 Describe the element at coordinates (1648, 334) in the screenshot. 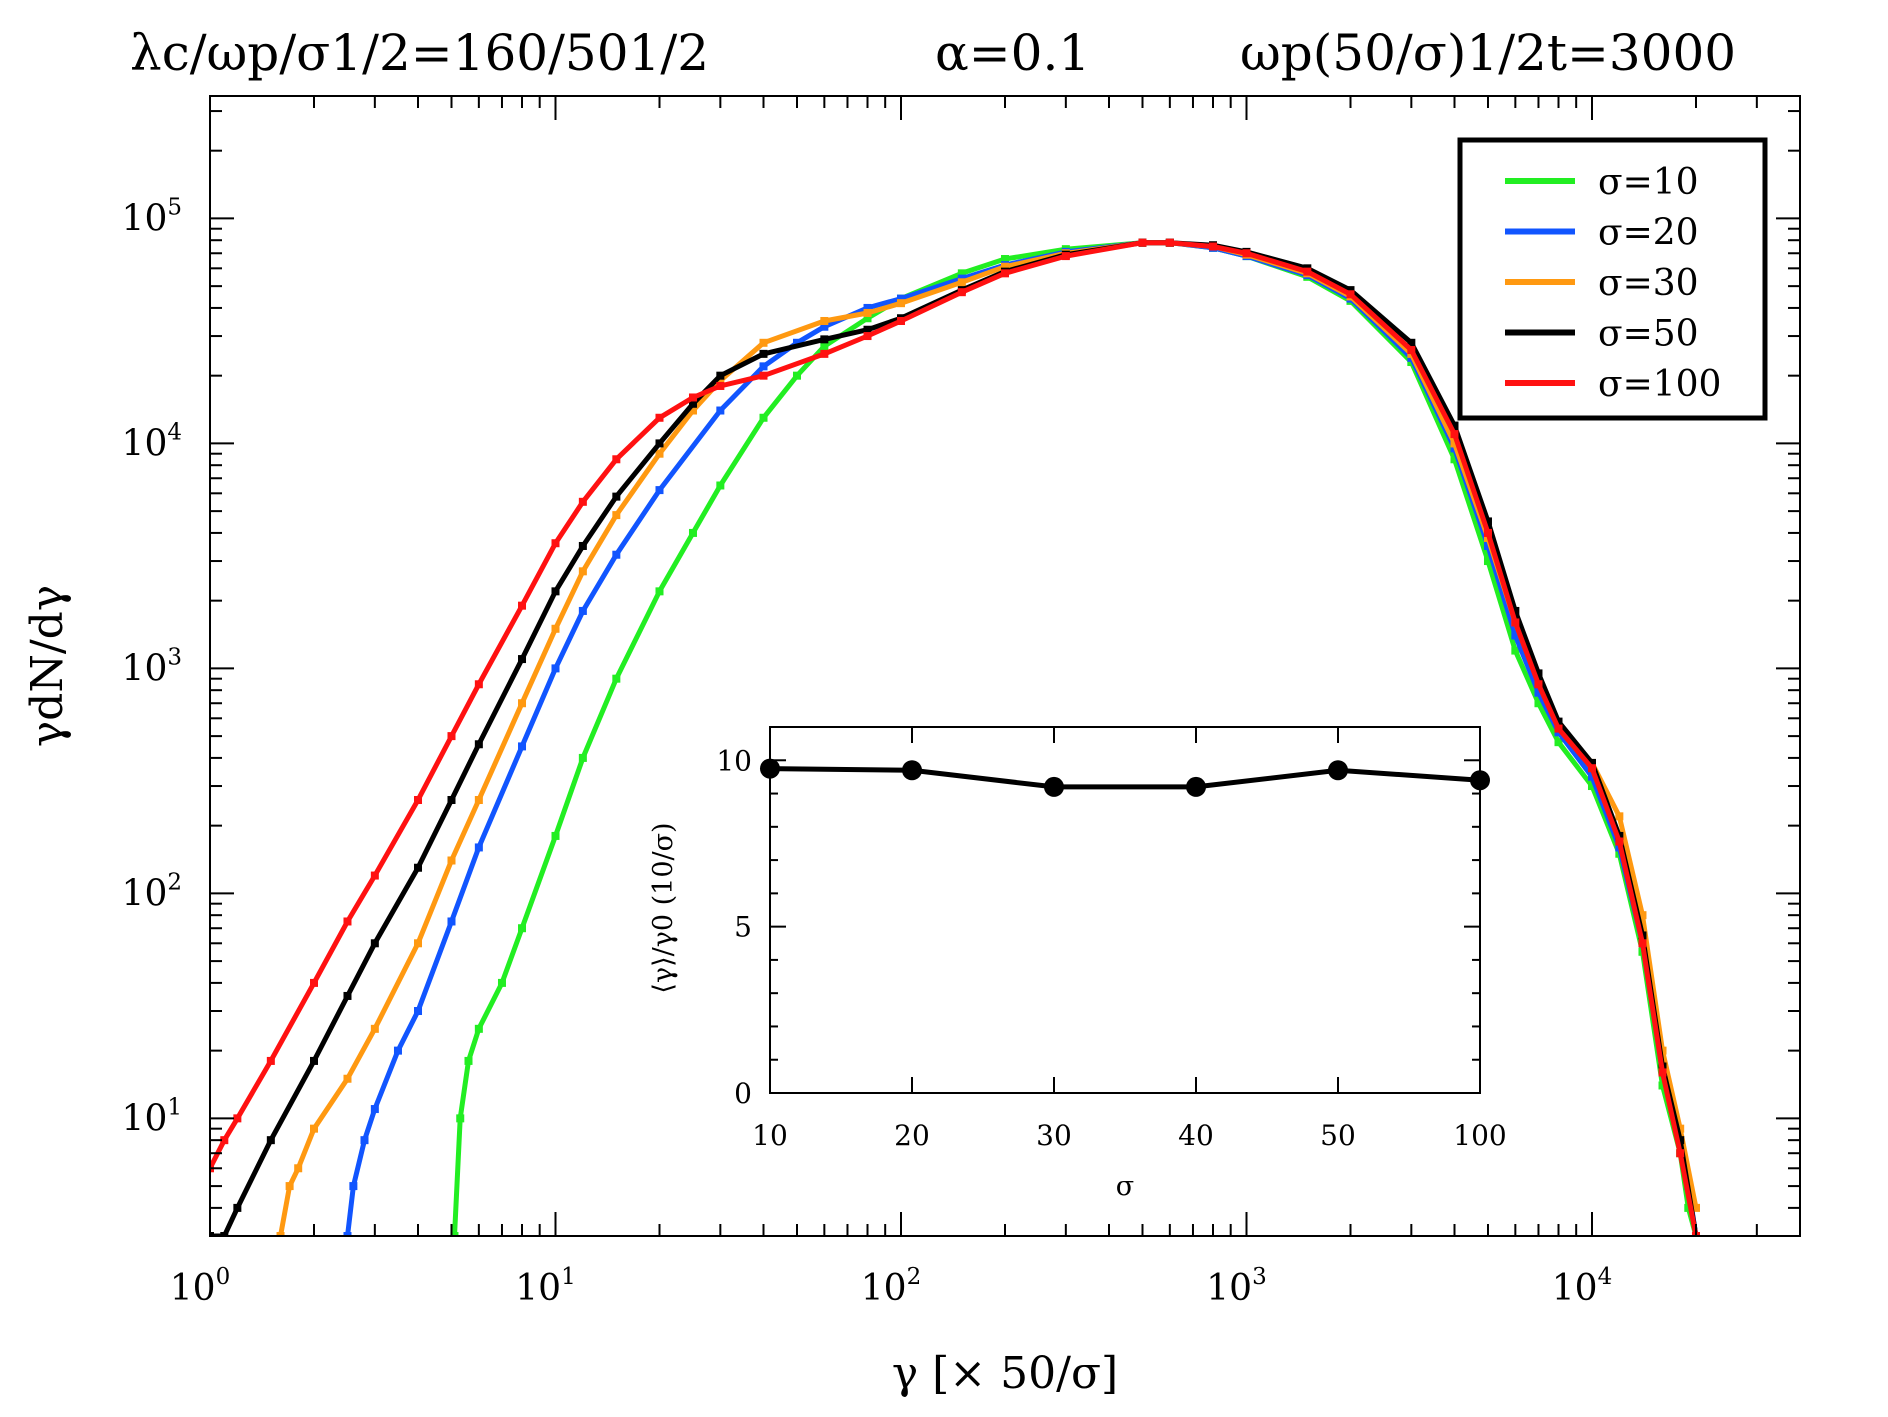

I see `legend-label: σ=50` at that location.